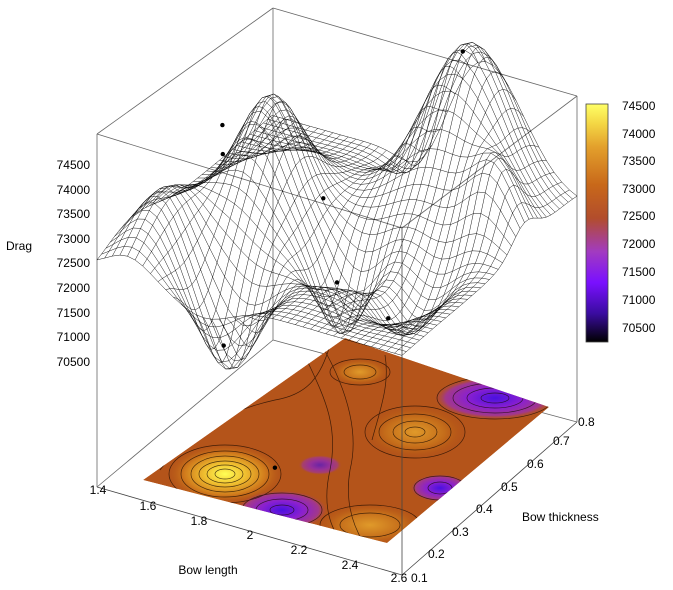  Describe the element at coordinates (74, 313) in the screenshot. I see `z-tick-label: 71500` at that location.